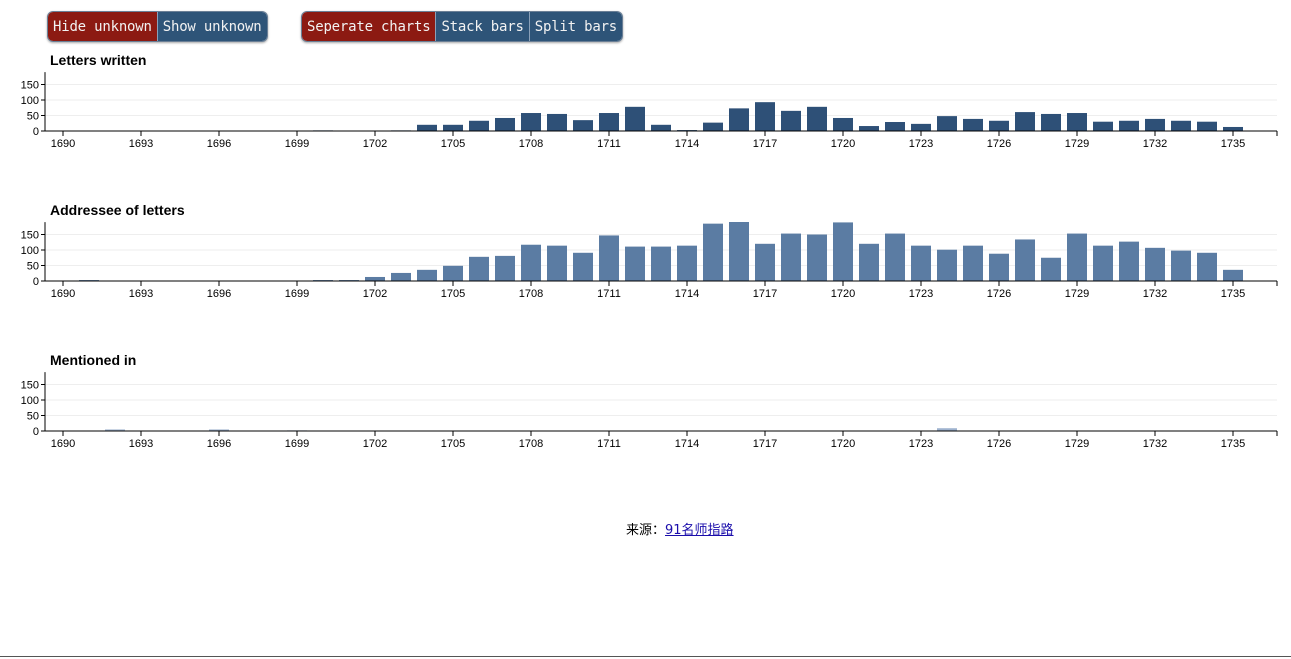 Image resolution: width=1291 pixels, height=659 pixels. Describe the element at coordinates (699, 530) in the screenshot. I see `source-link: 91名师指路` at that location.